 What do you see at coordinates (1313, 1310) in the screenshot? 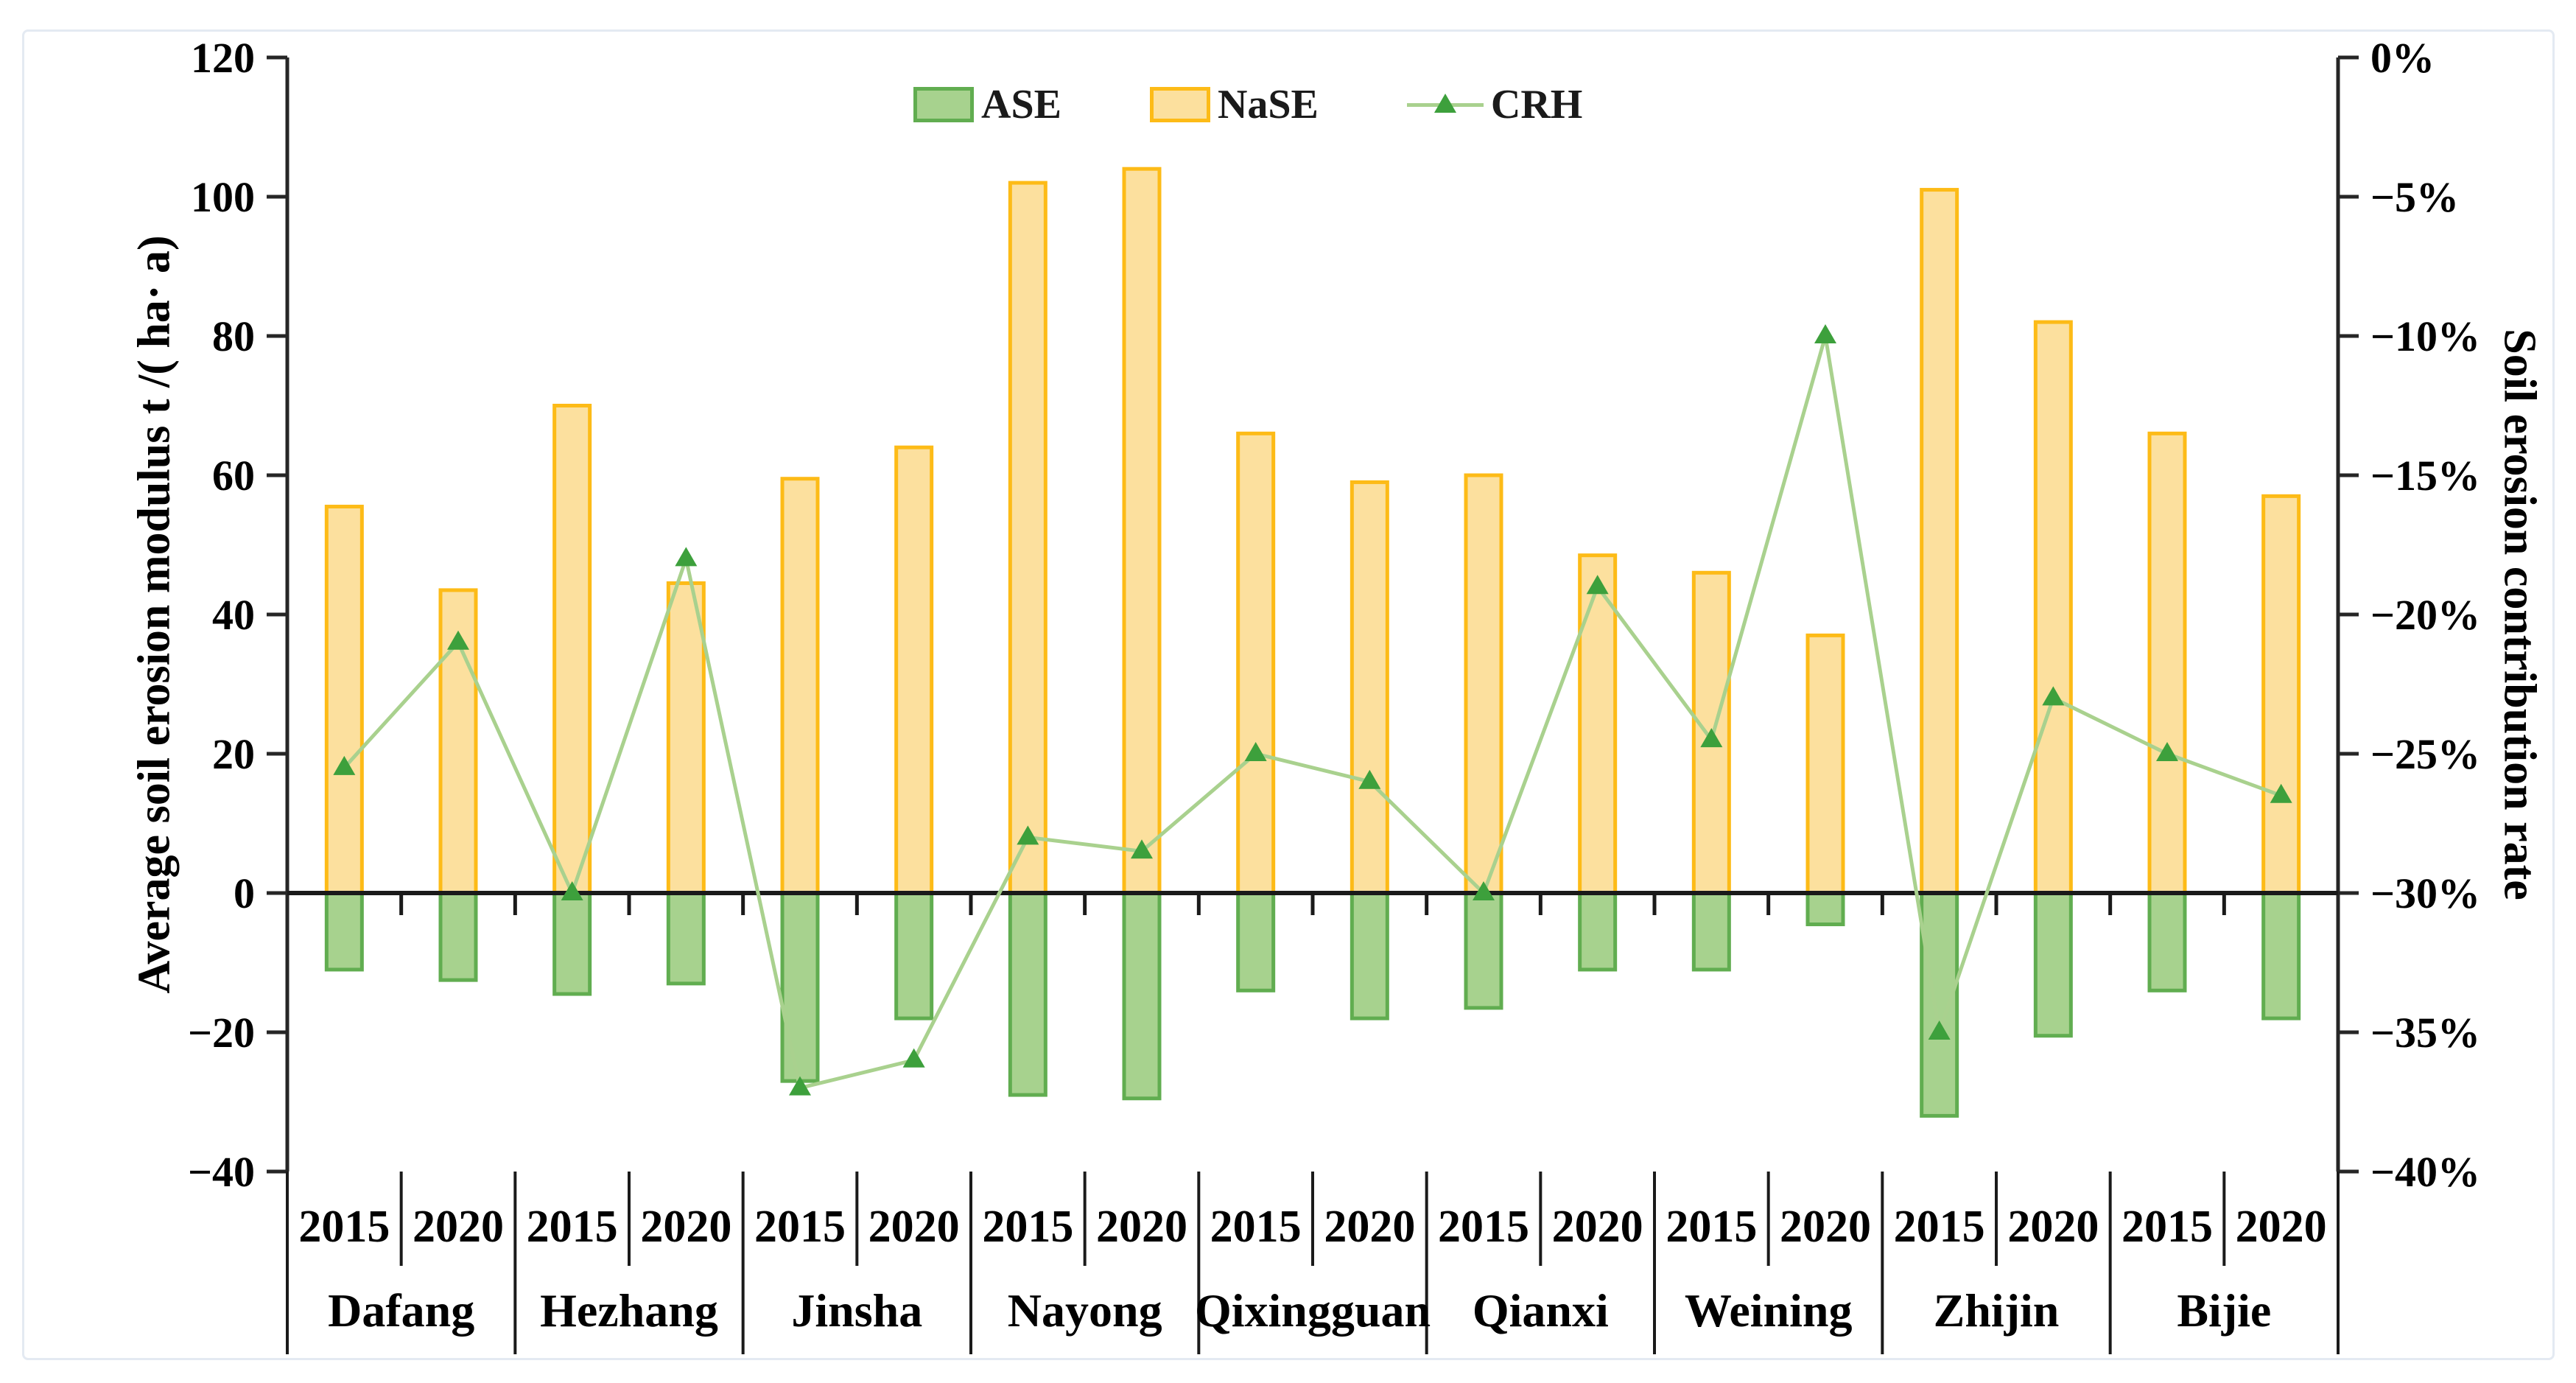
I see `county-label: Qixingguan` at bounding box center [1313, 1310].